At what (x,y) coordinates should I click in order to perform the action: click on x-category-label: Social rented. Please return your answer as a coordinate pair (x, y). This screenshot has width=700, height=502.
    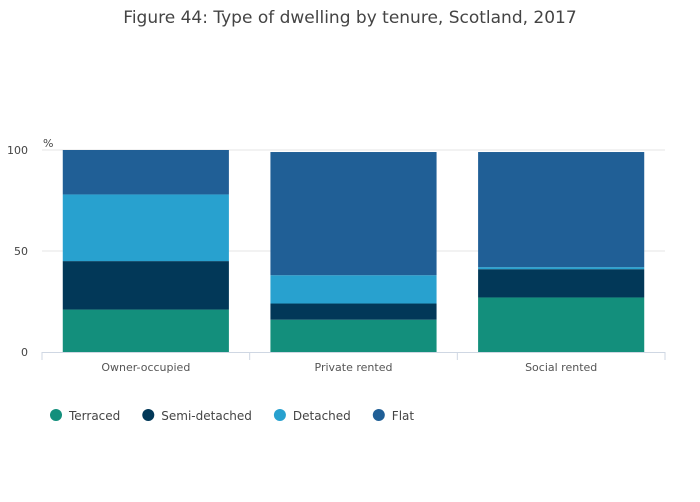
    Looking at the image, I should click on (561, 367).